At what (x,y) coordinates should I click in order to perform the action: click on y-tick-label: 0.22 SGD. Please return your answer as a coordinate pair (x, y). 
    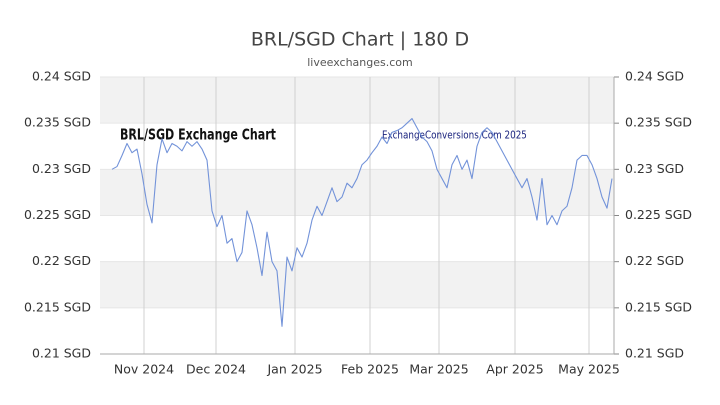
    Looking at the image, I should click on (61, 260).